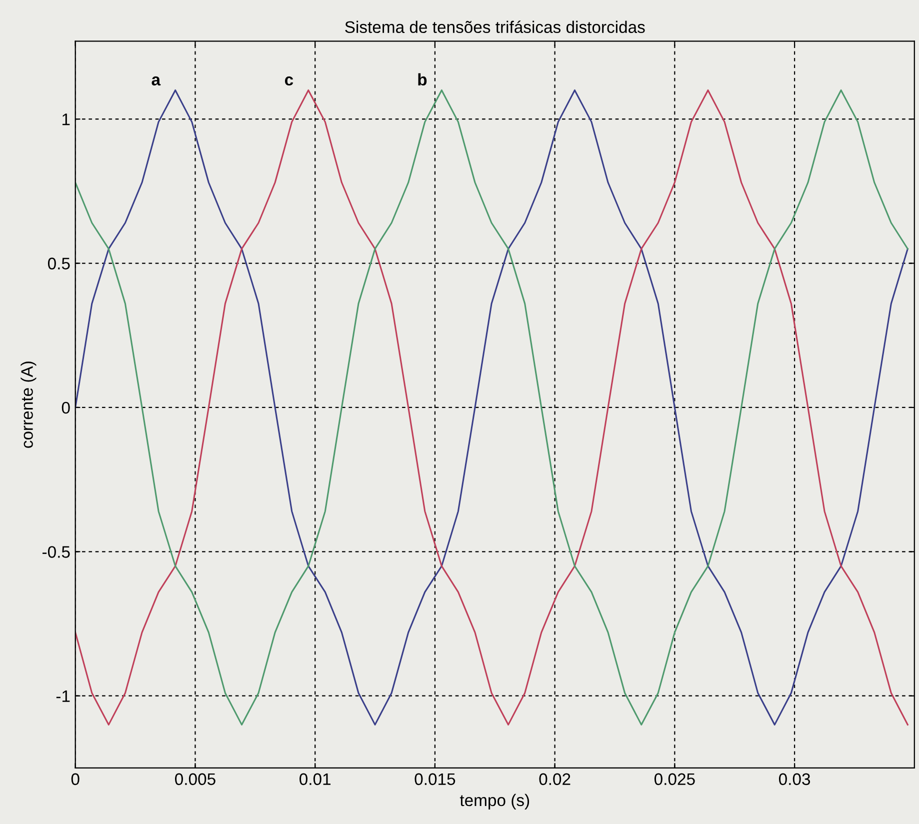 The width and height of the screenshot is (919, 824). I want to click on y-tick-label: 0, so click(66, 408).